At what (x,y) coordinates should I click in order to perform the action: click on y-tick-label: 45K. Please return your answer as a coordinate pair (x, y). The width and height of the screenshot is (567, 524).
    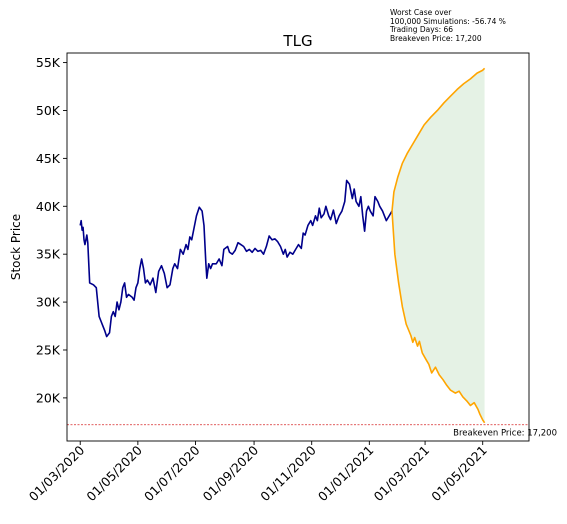
    Looking at the image, I should click on (48, 158).